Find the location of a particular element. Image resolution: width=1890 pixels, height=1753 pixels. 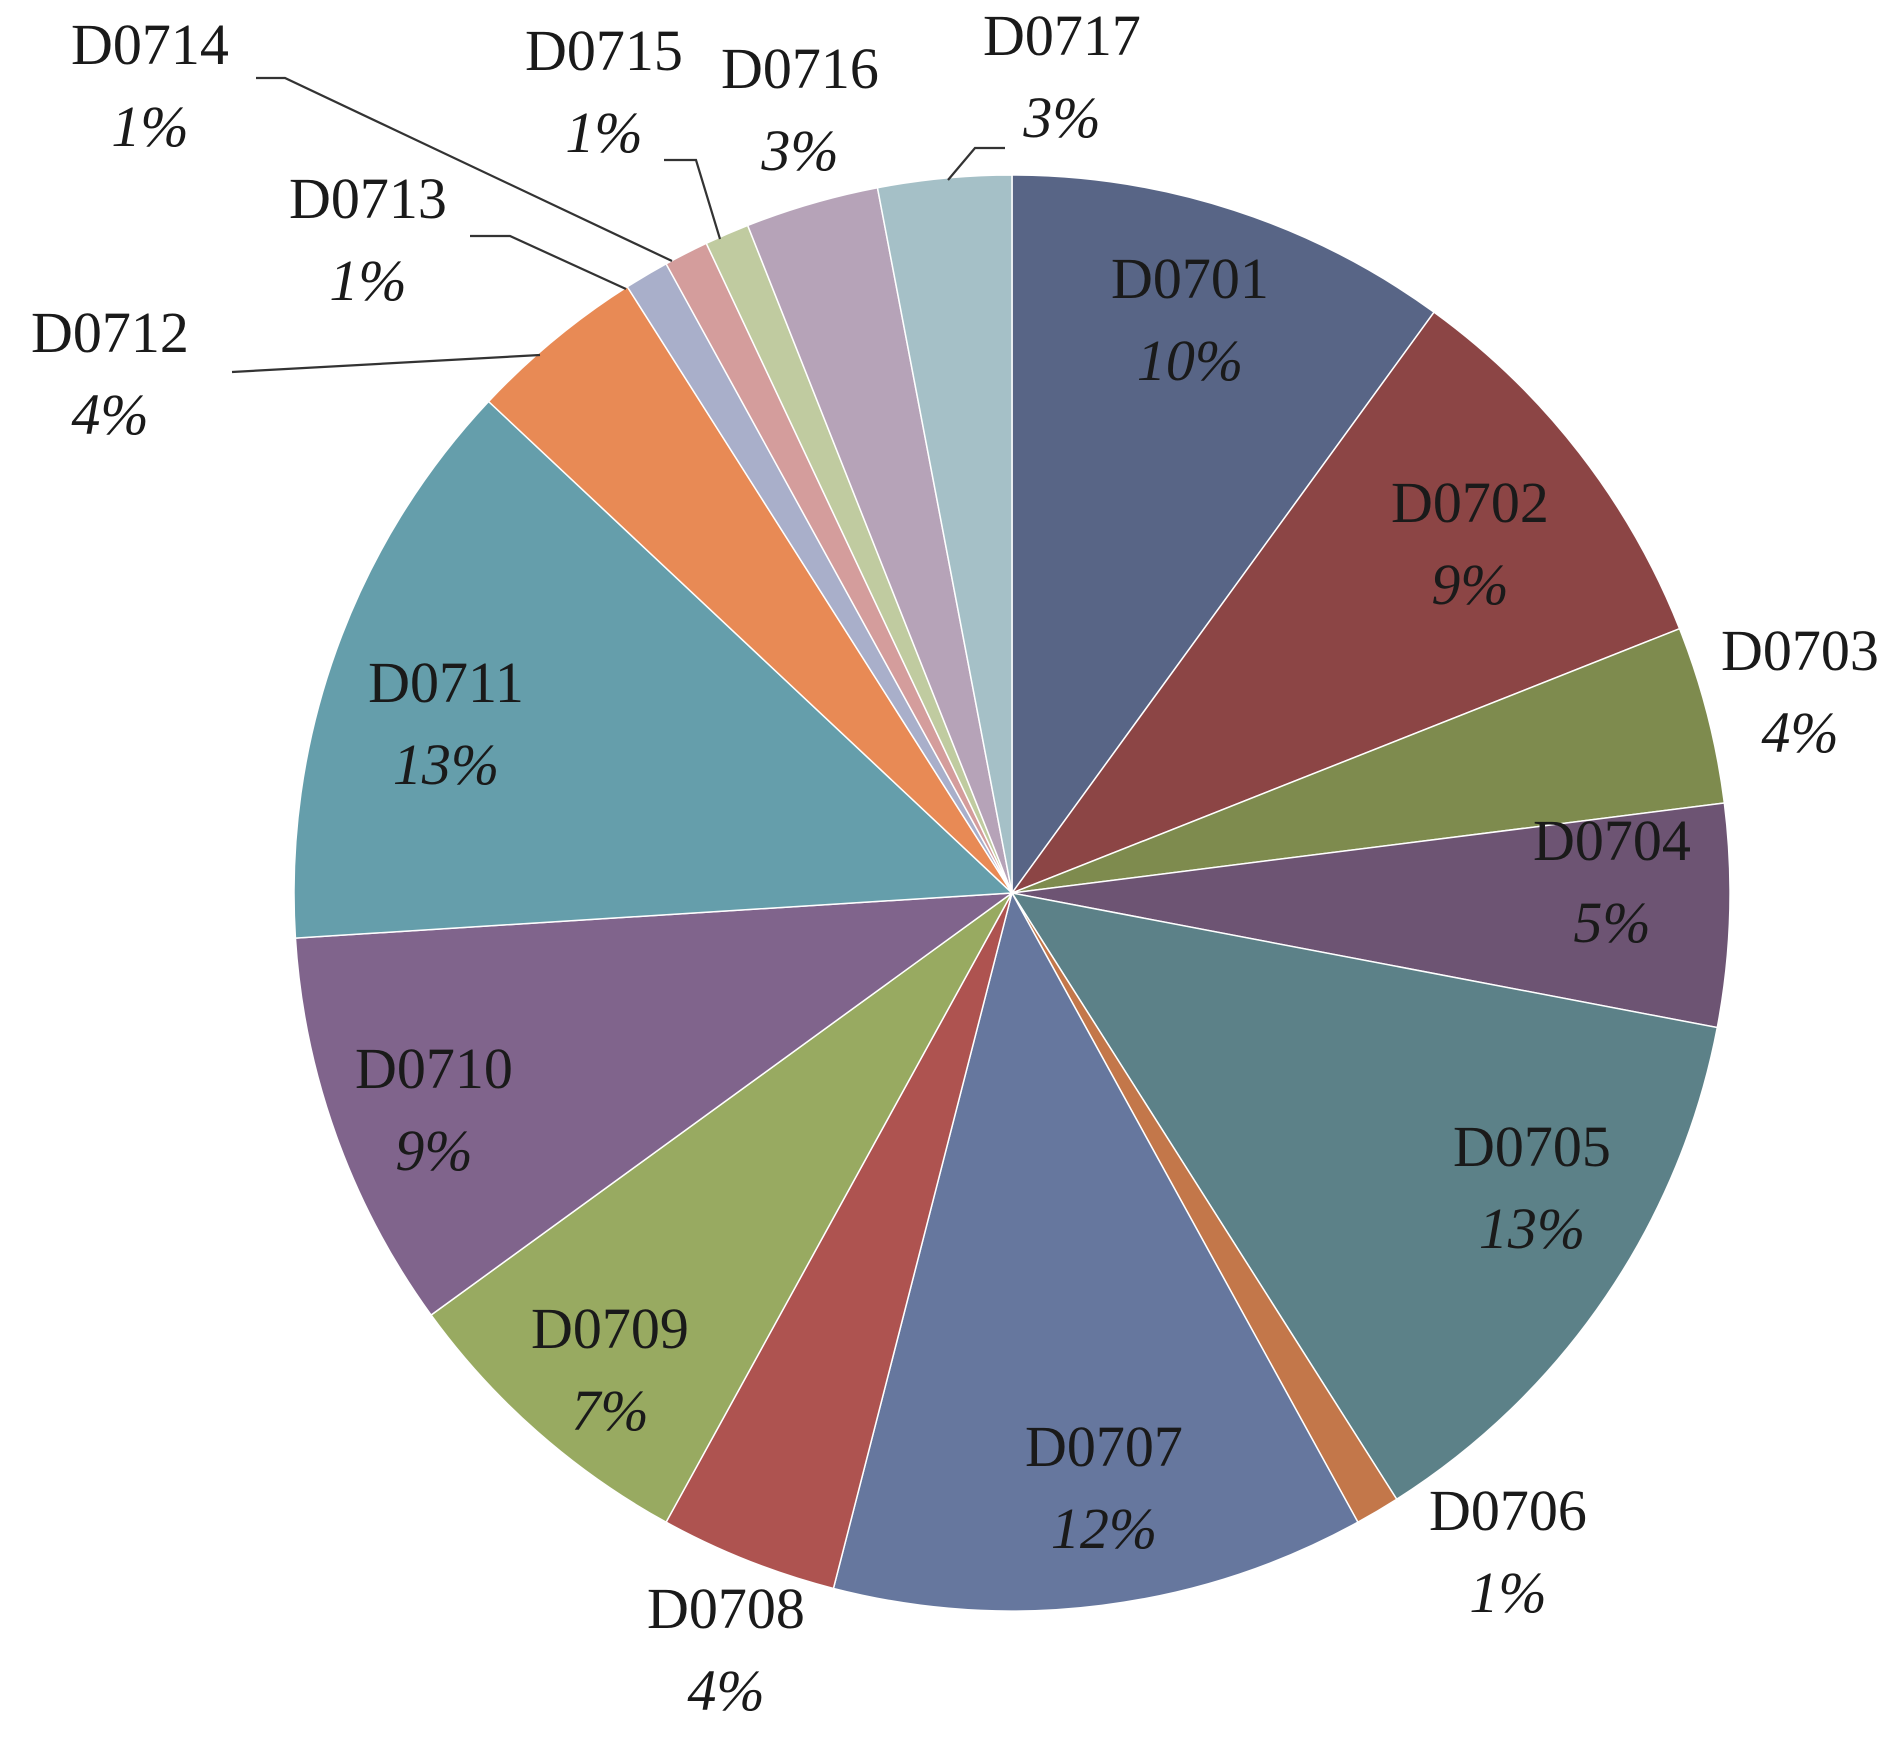

leader-line-d0712 is located at coordinates (386, 363).